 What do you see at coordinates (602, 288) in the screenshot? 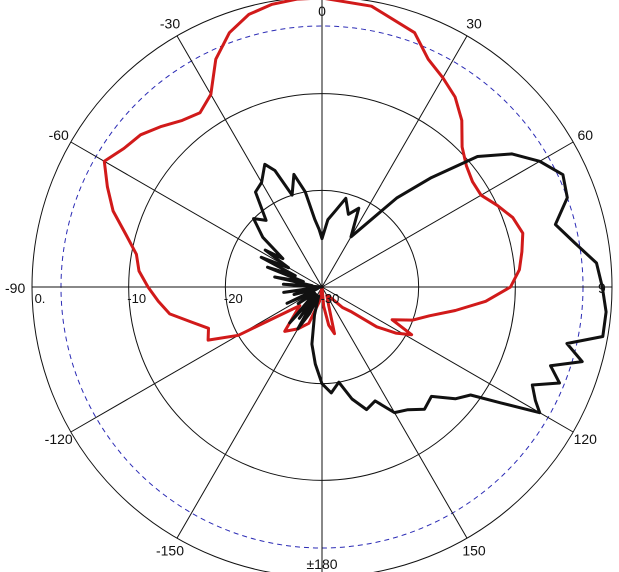
I see `angle-tick-label: 9` at bounding box center [602, 288].